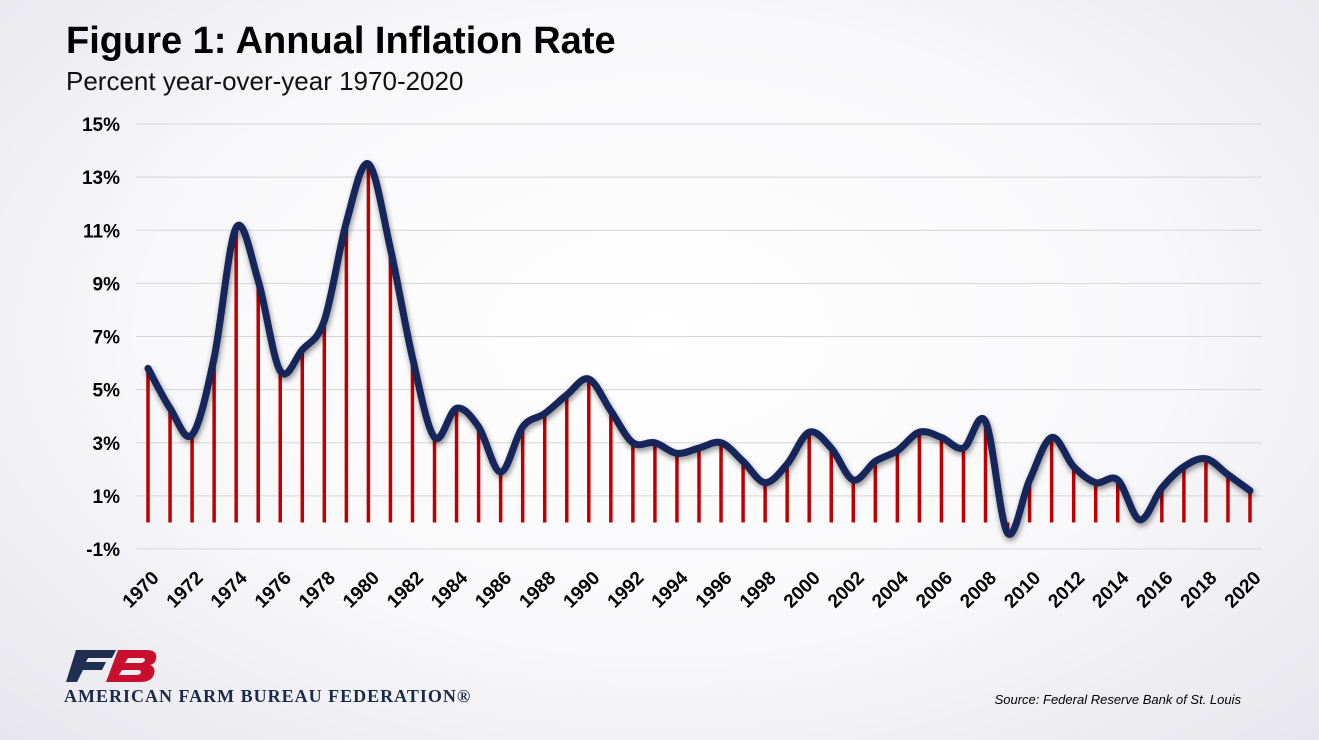  I want to click on x-tick-label: 1984, so click(449, 589).